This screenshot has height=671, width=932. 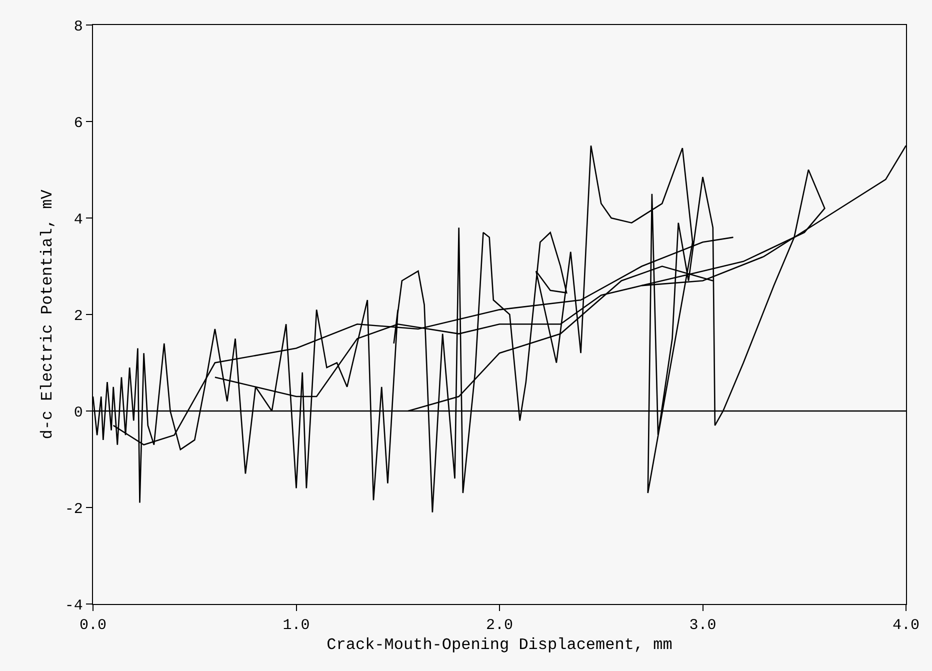 I want to click on x-tick-label: 1.0, so click(x=296, y=625).